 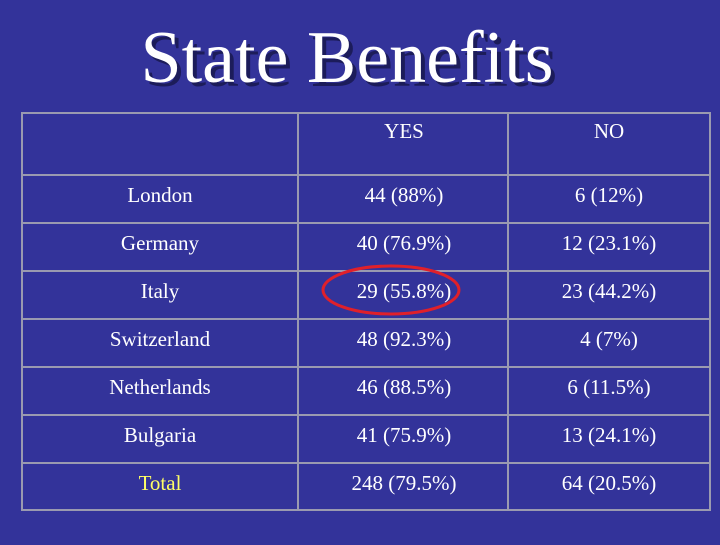 I want to click on cell-value: 40 (76.9%), so click(x=404, y=243).